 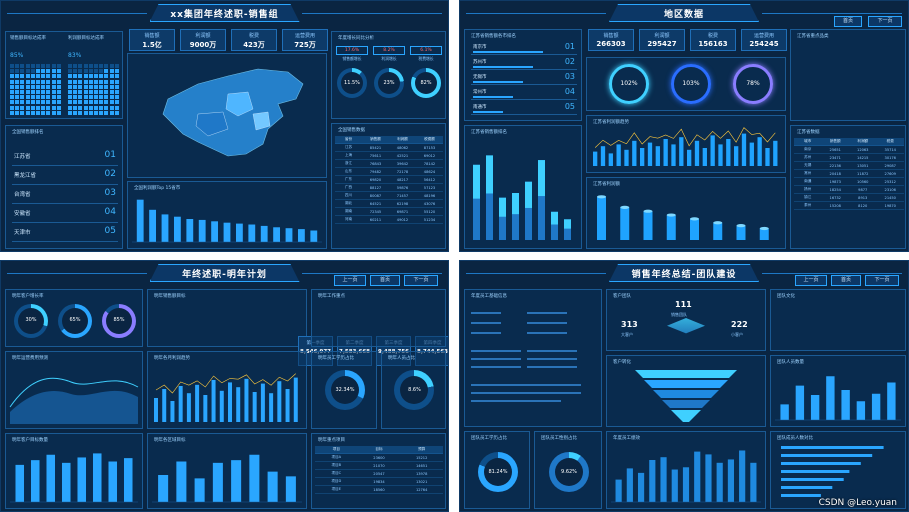 What do you see at coordinates (379, 458) in the screenshot?
I see `table-row: 项目A 23600 15212` at bounding box center [379, 458].